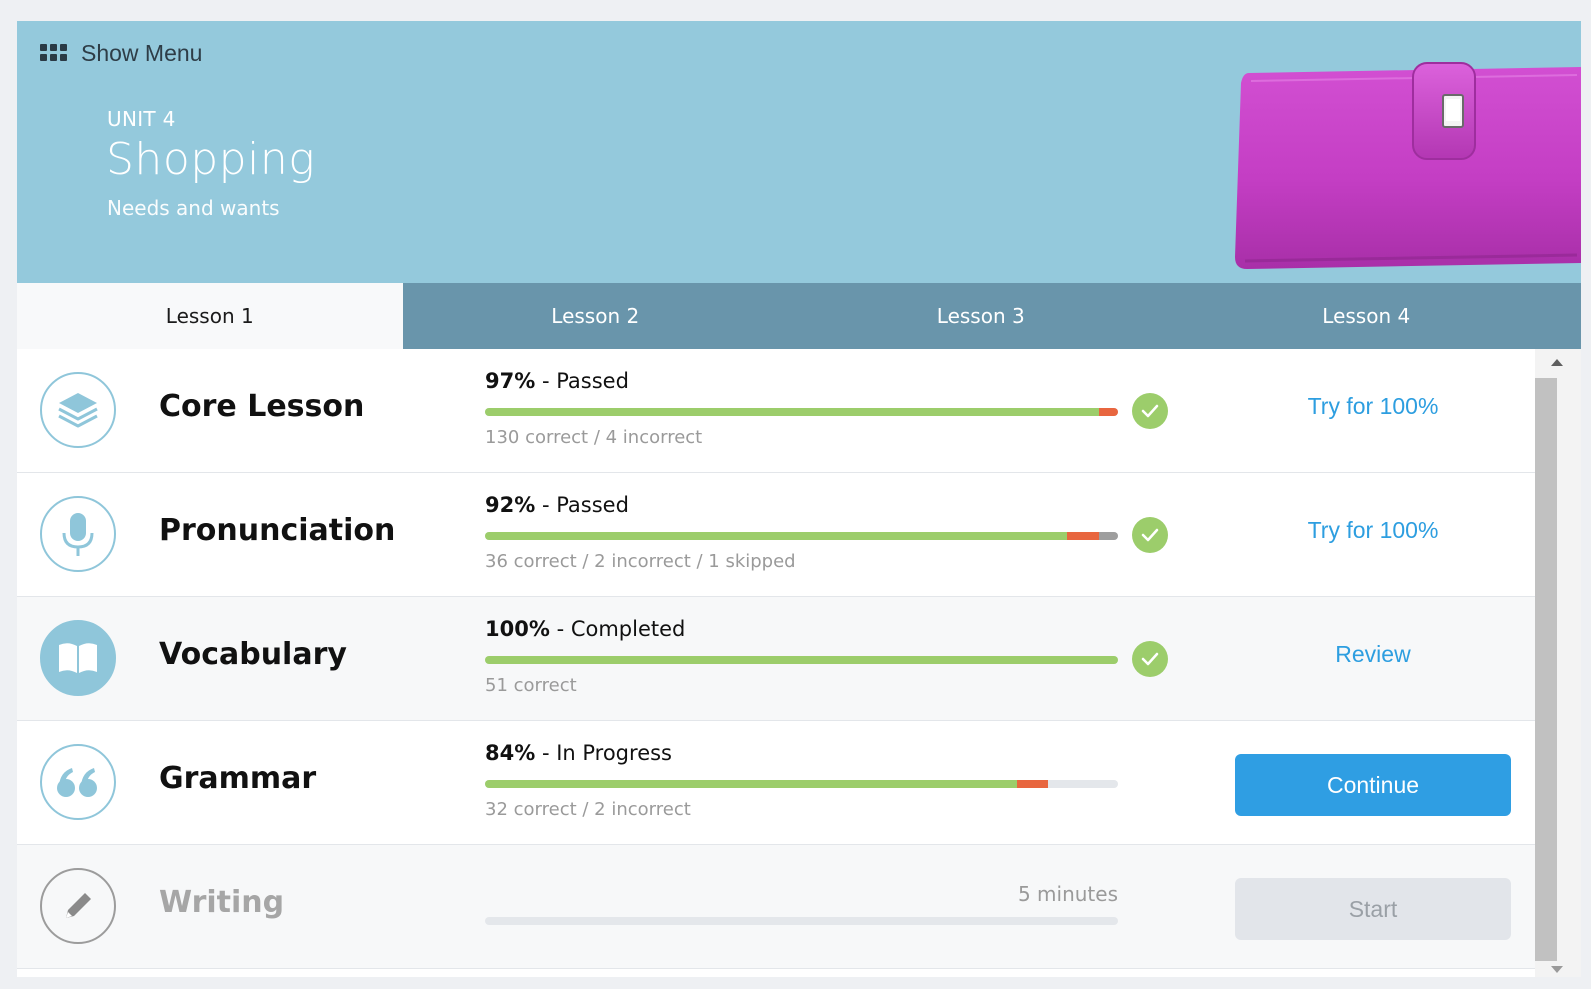  Describe the element at coordinates (1557, 362) in the screenshot. I see `scroll-up-arrow-icon` at that location.